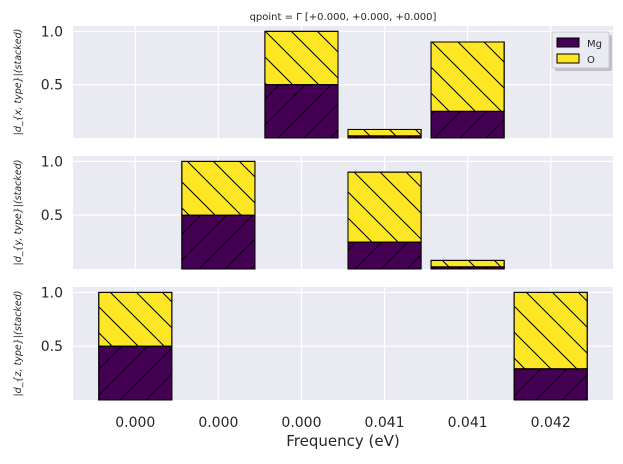 This screenshot has height=464, width=623. Describe the element at coordinates (18, 343) in the screenshot. I see `y-axis-label-3: |d_{z, type}|(stacked)` at that location.